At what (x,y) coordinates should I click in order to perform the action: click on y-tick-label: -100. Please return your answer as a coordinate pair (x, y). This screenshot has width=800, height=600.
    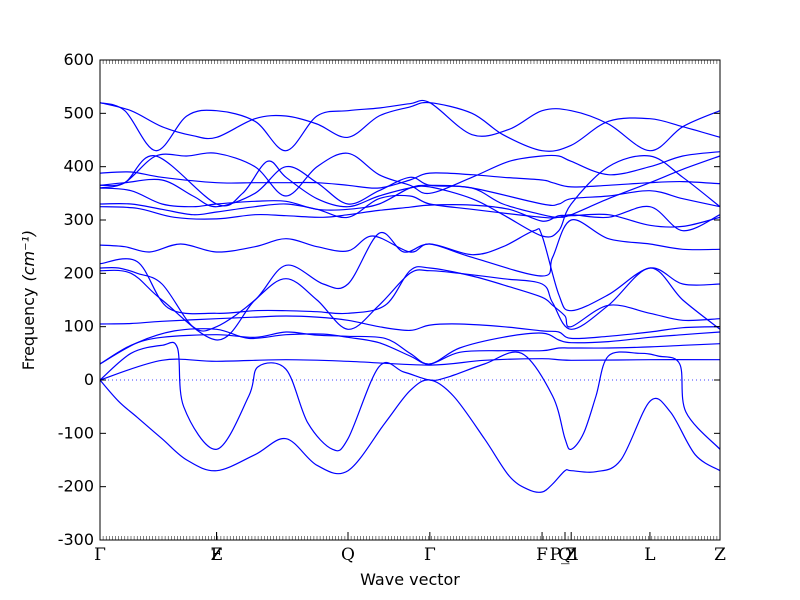
    Looking at the image, I should click on (76, 432).